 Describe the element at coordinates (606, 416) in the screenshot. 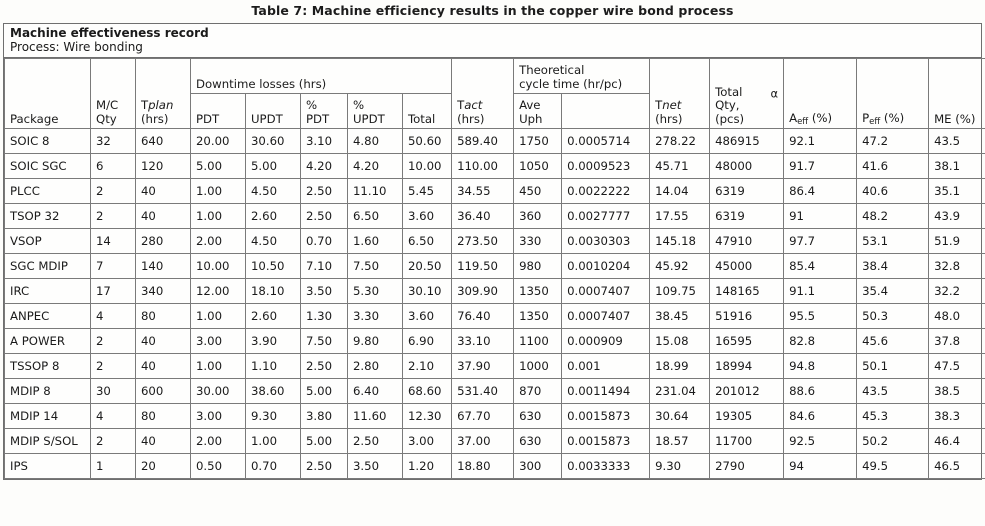

I see `cell-cycle-time: 0.0015873` at that location.